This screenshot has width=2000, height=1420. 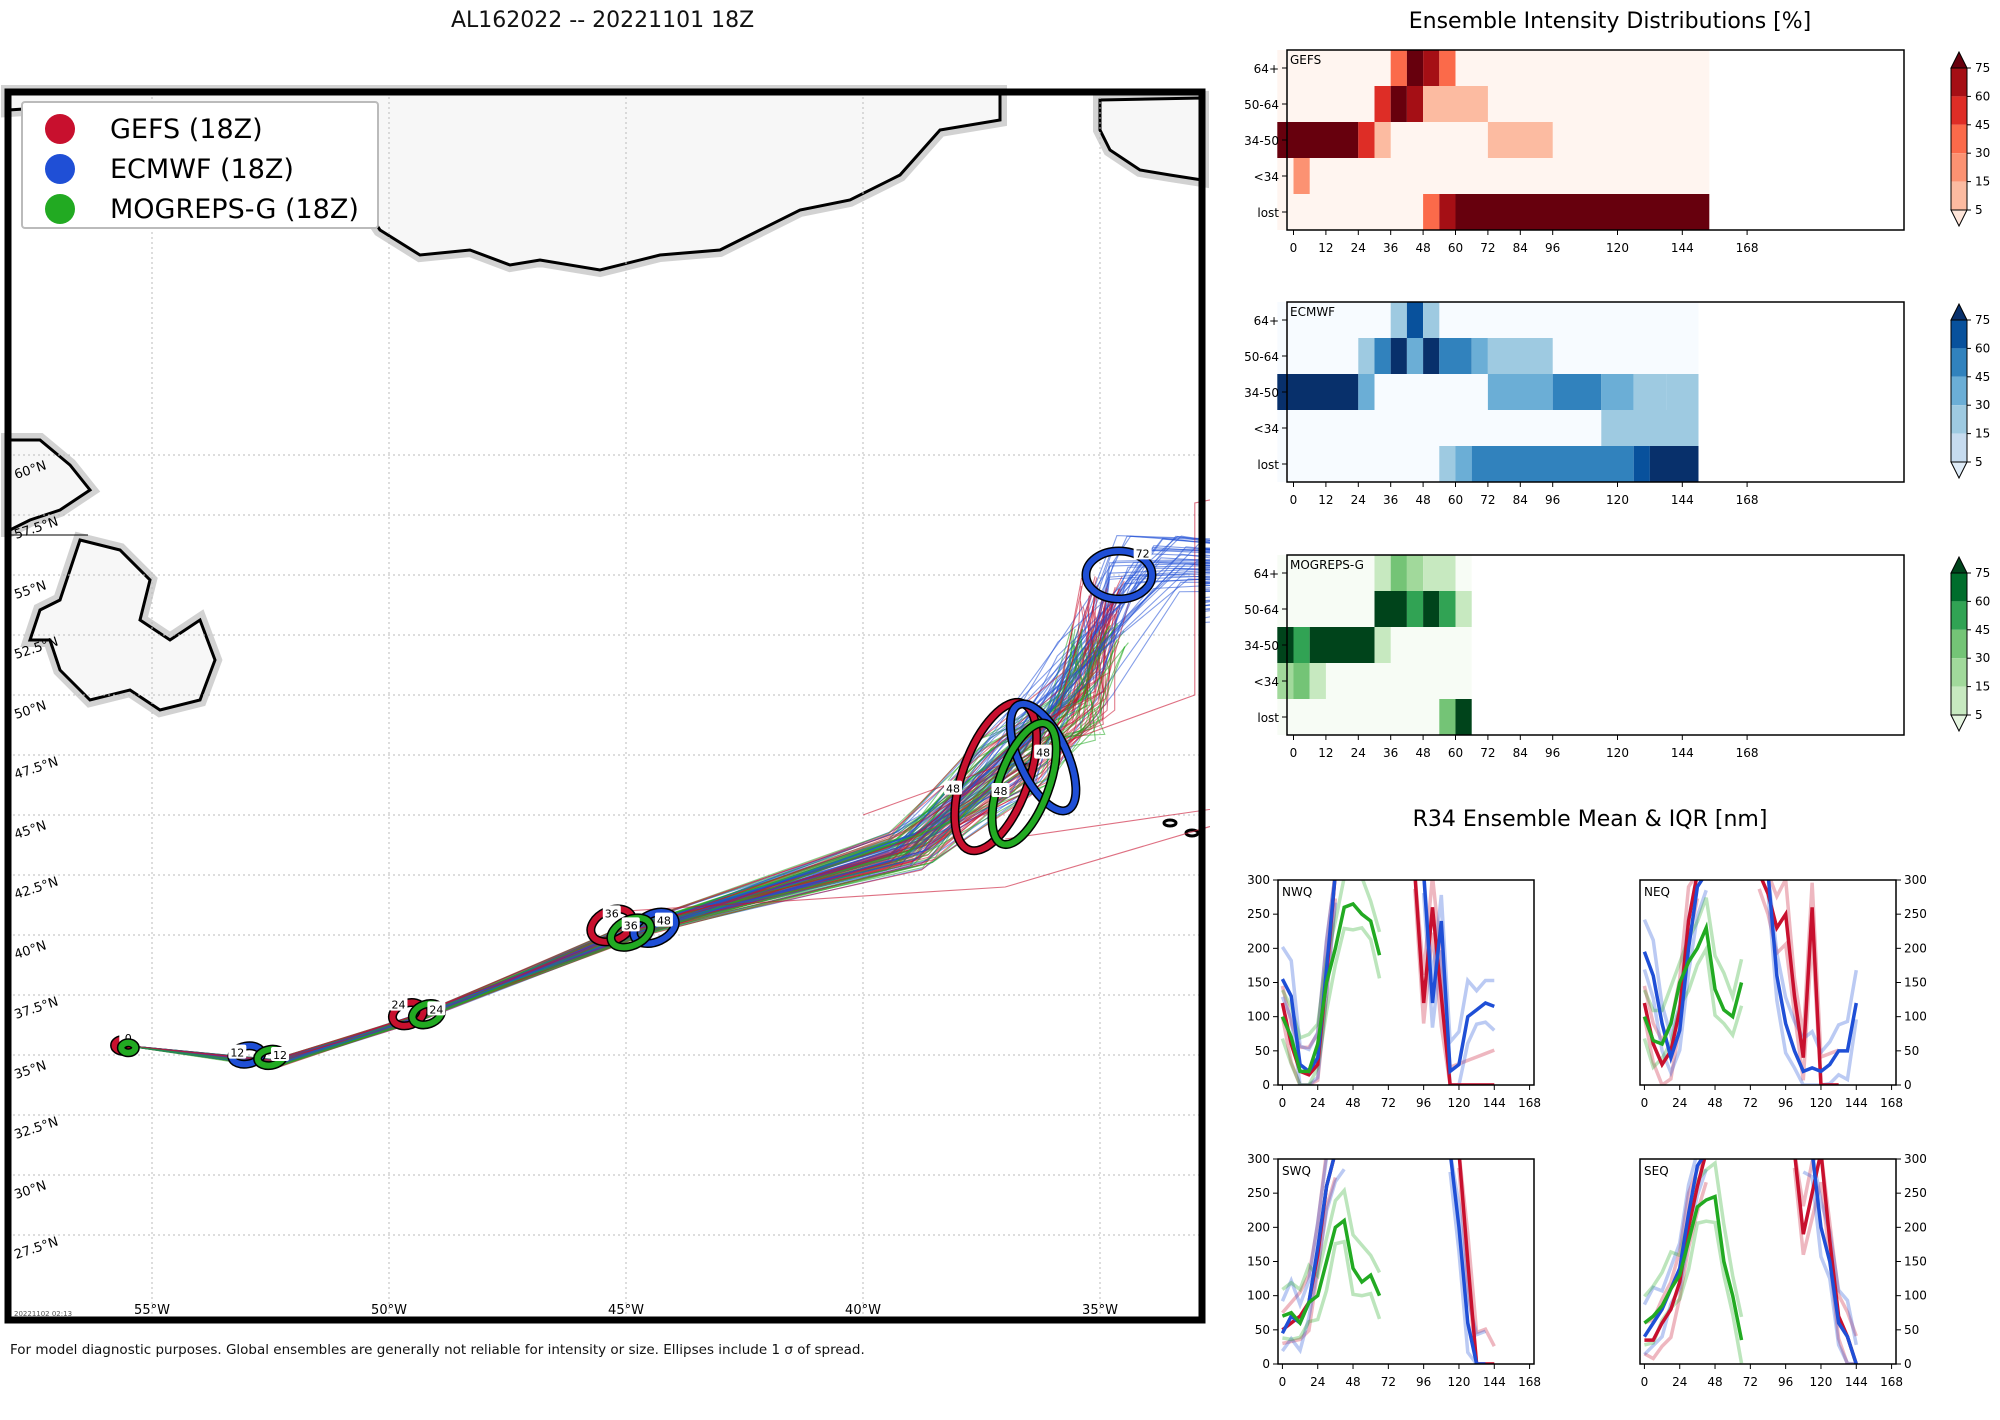 I want to click on r34-y-tick-label: 50, so click(x=1911, y=1051).